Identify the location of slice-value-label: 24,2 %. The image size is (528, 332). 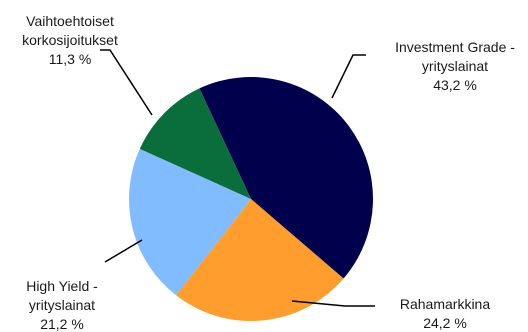
(445, 323).